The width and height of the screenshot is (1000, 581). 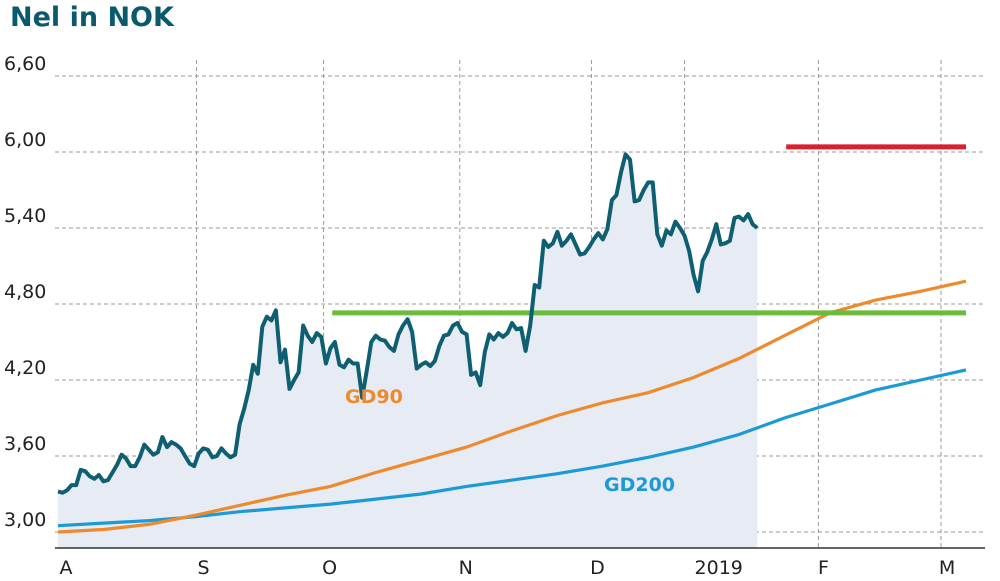 I want to click on x-axis-ticks: A S O N D 2019 F M, so click(x=508, y=568).